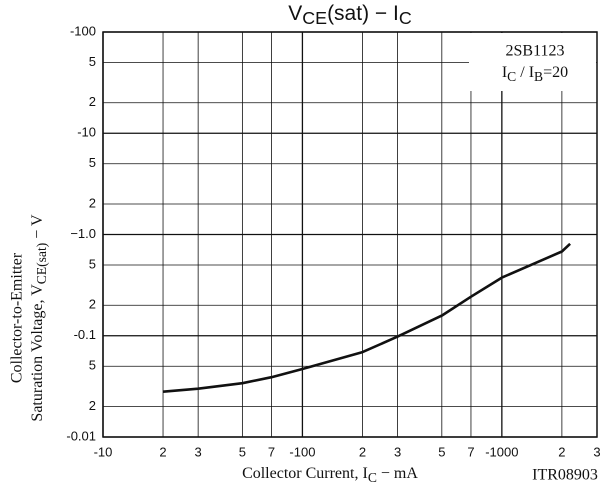  What do you see at coordinates (397, 473) in the screenshot?
I see `x-axis-label-part: − mA` at bounding box center [397, 473].